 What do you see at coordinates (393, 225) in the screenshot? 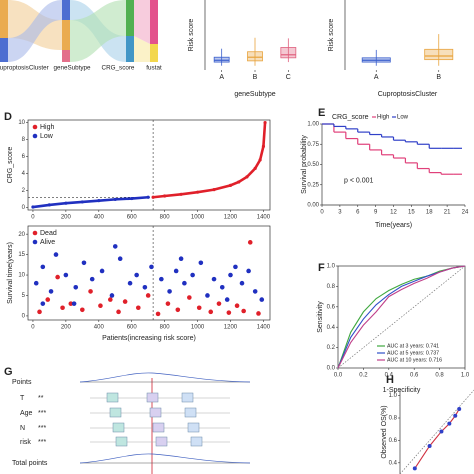
I see `x-axis-label: Time(years)` at bounding box center [393, 225].